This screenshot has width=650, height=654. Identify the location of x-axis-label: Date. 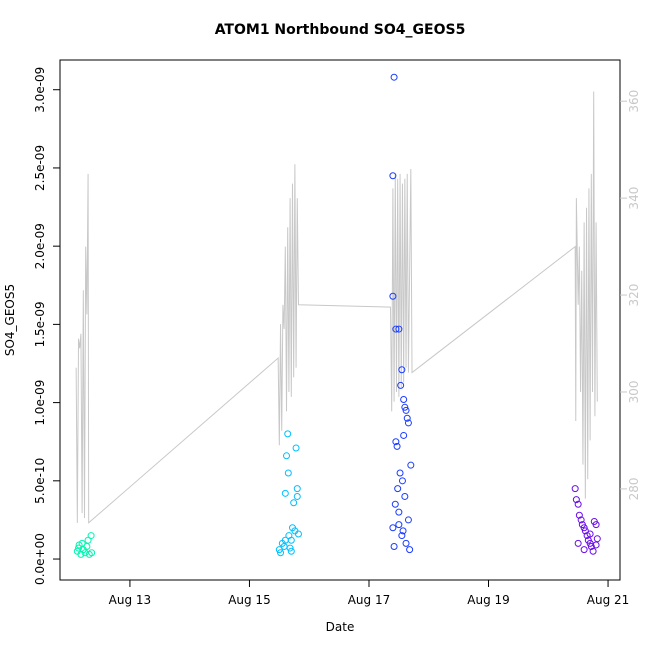
(340, 627).